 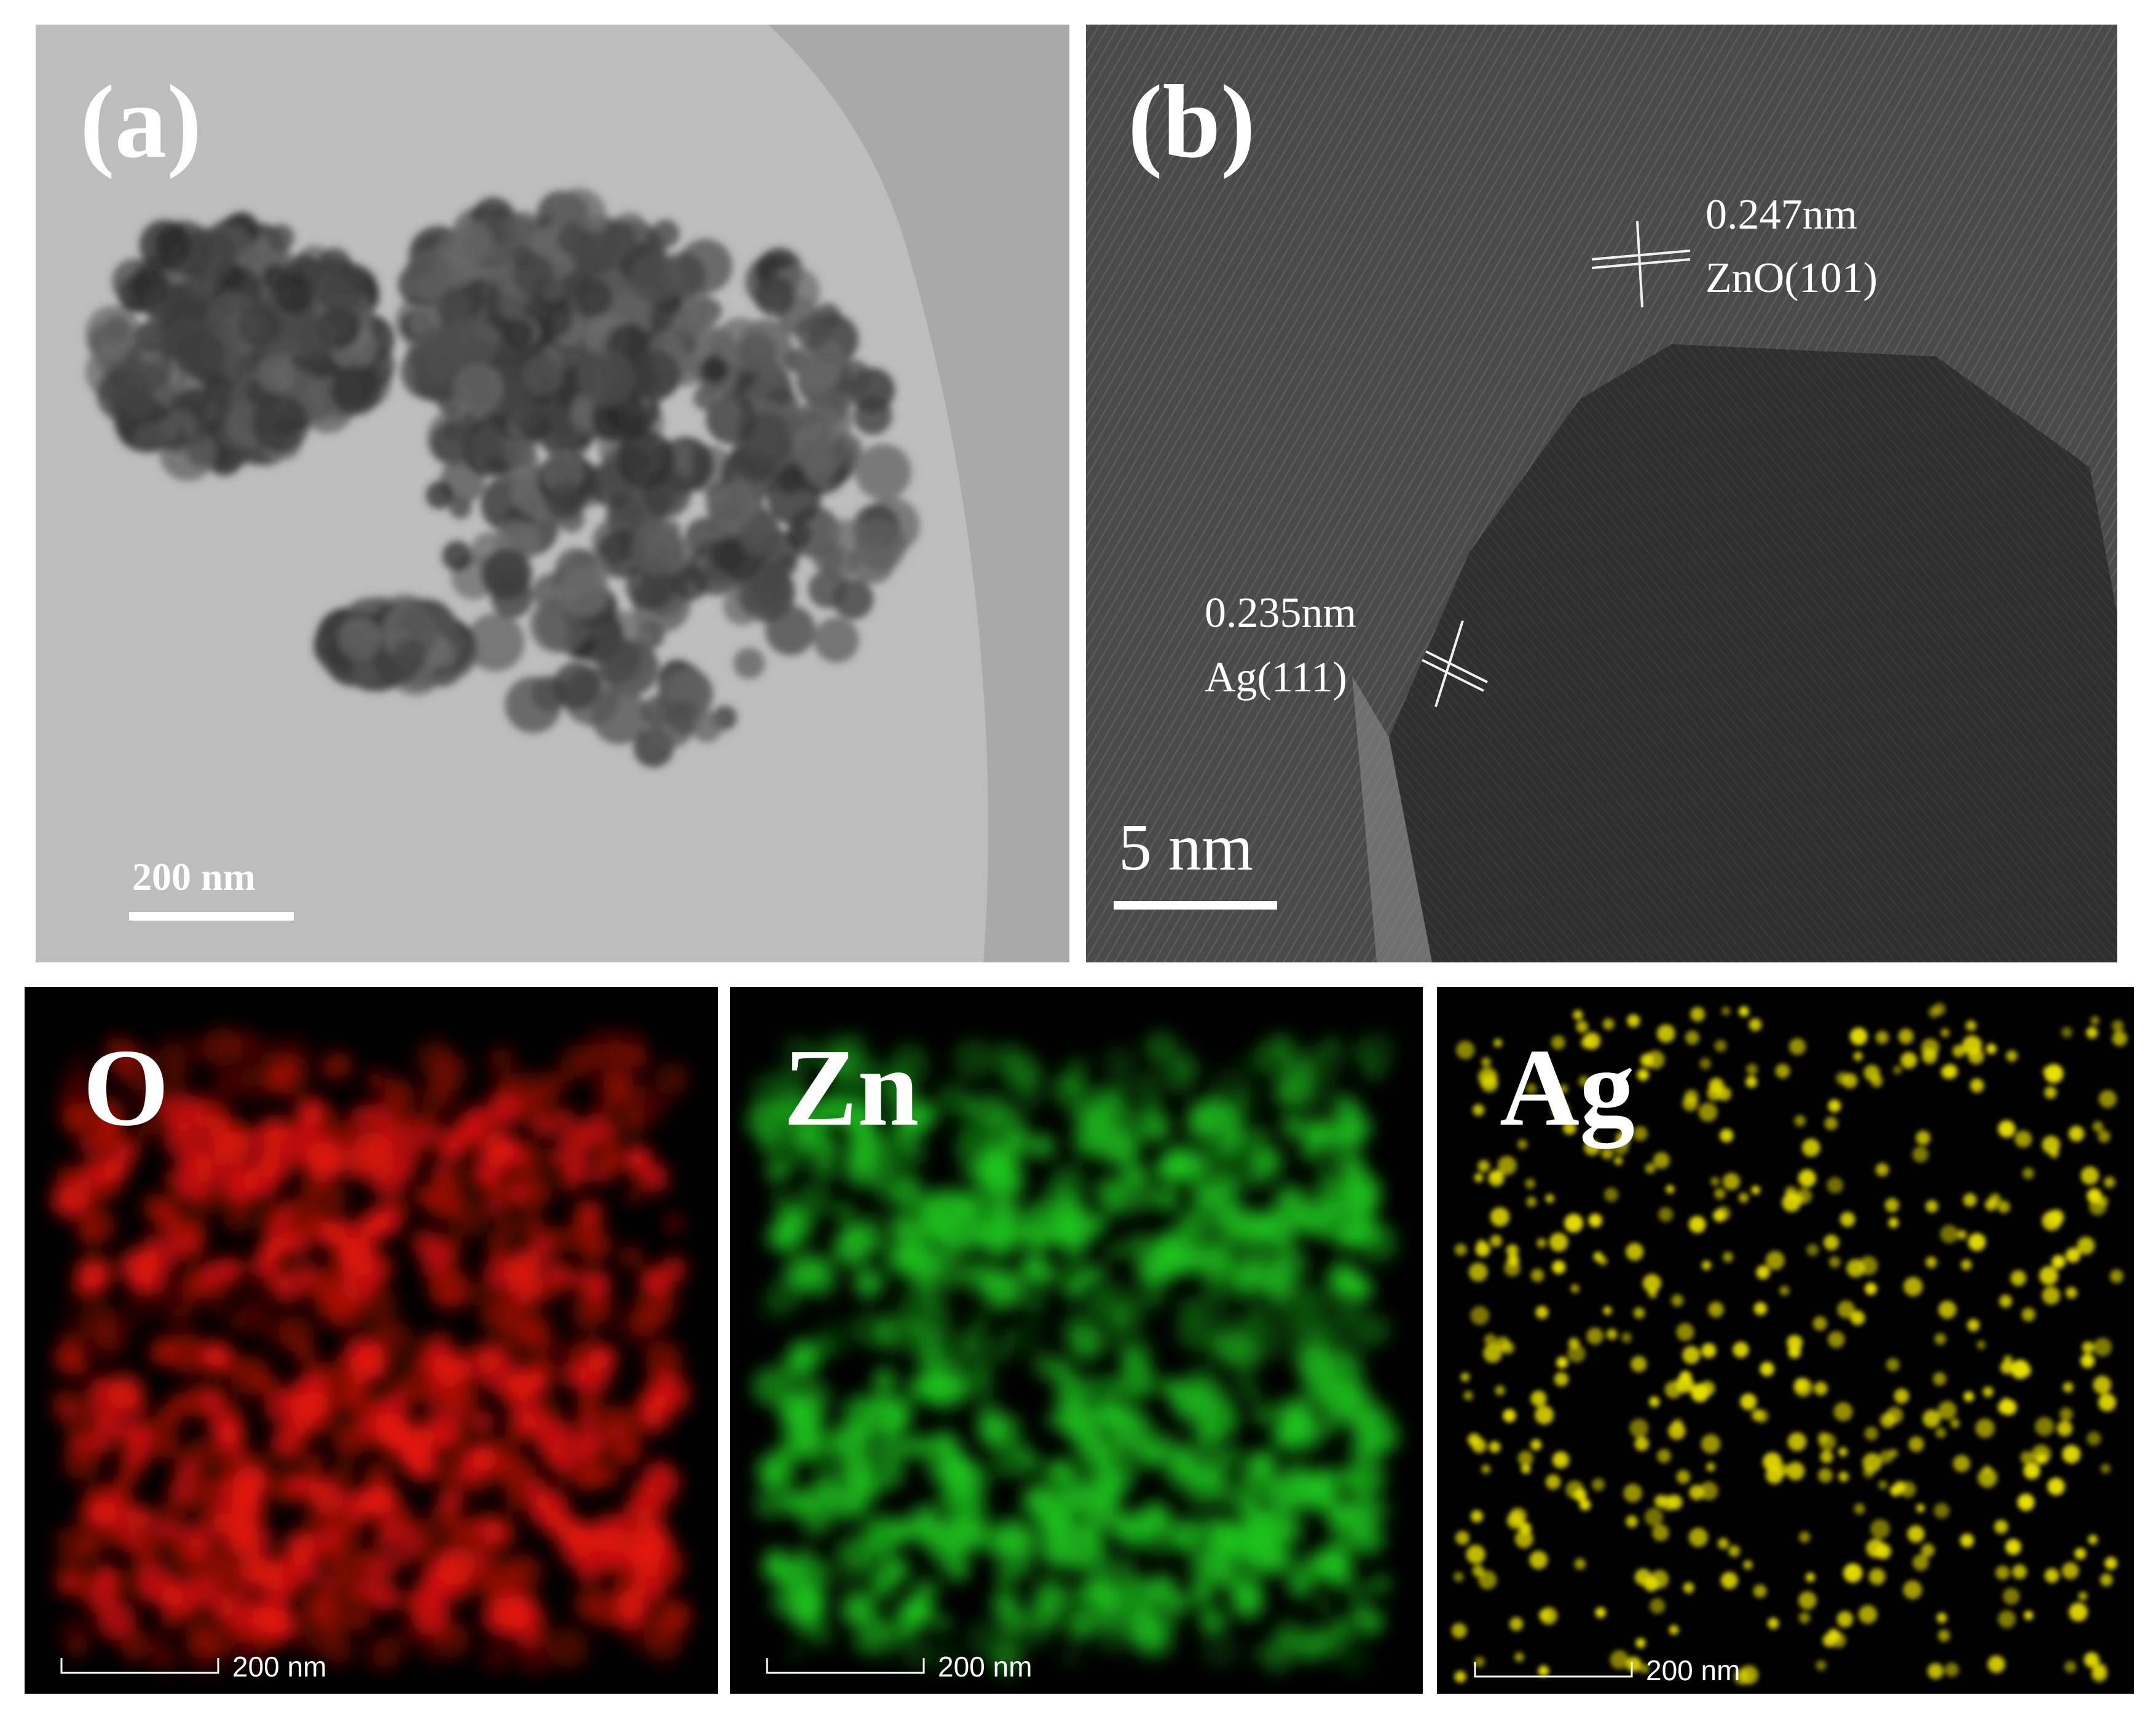 I want to click on scale-bar-label: 5 nm, so click(x=1186, y=847).